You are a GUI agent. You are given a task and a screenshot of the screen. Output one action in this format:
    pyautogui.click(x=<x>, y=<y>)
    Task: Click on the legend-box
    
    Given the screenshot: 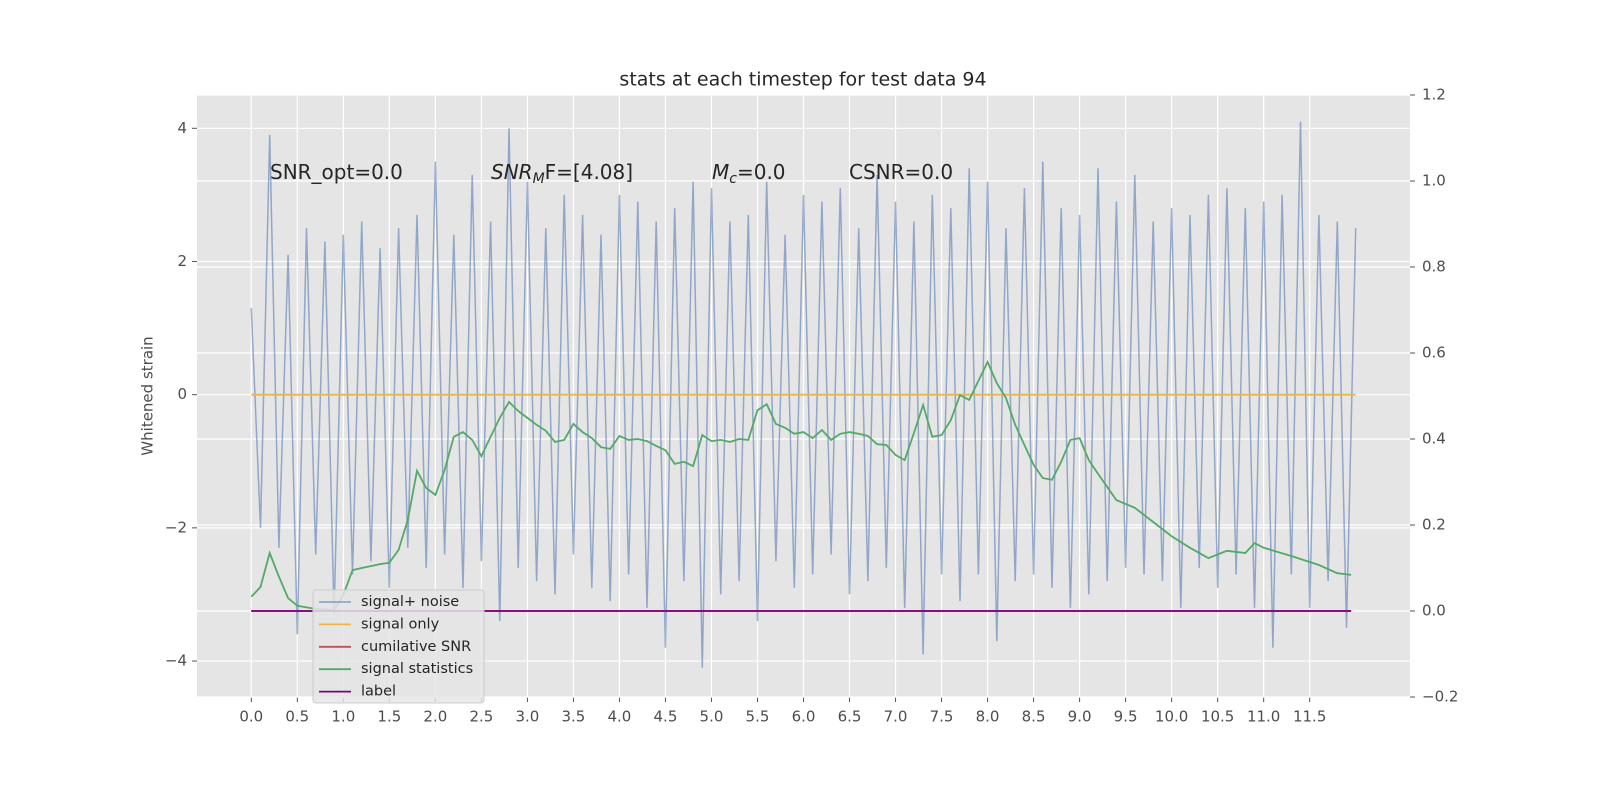 What is the action you would take?
    pyautogui.click(x=398, y=646)
    